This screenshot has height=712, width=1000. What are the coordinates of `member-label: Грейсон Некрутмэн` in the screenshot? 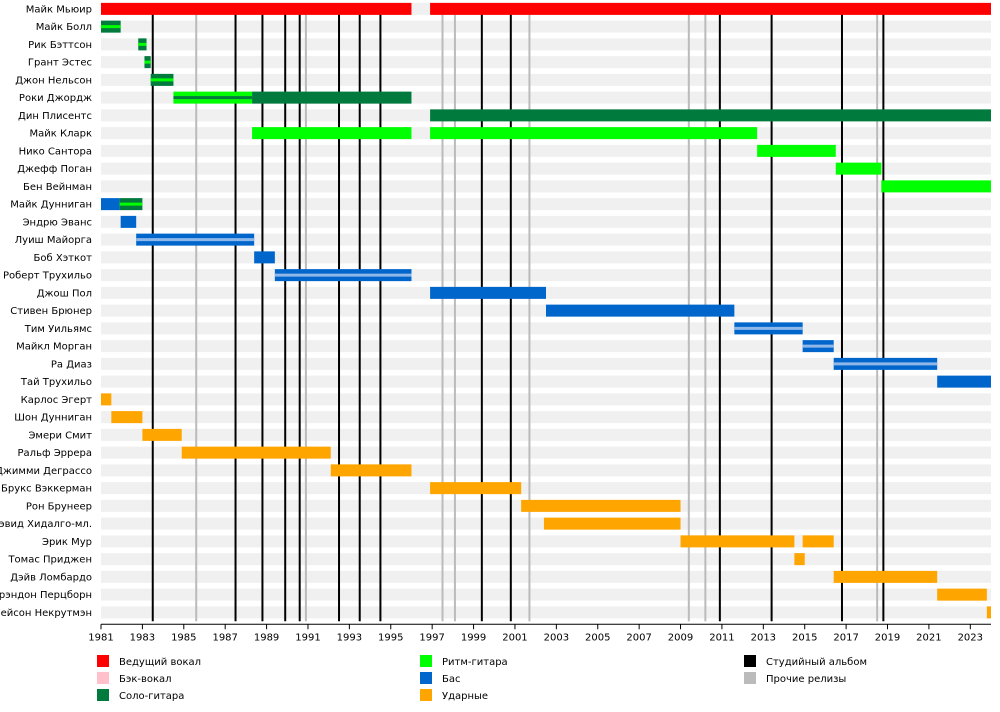 It's located at (46, 613).